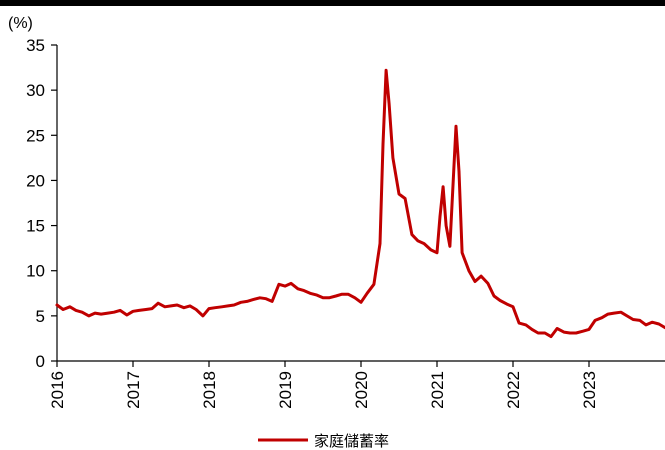 The image size is (665, 450). Describe the element at coordinates (35, 135) in the screenshot. I see `y-tick-label: 25` at that location.